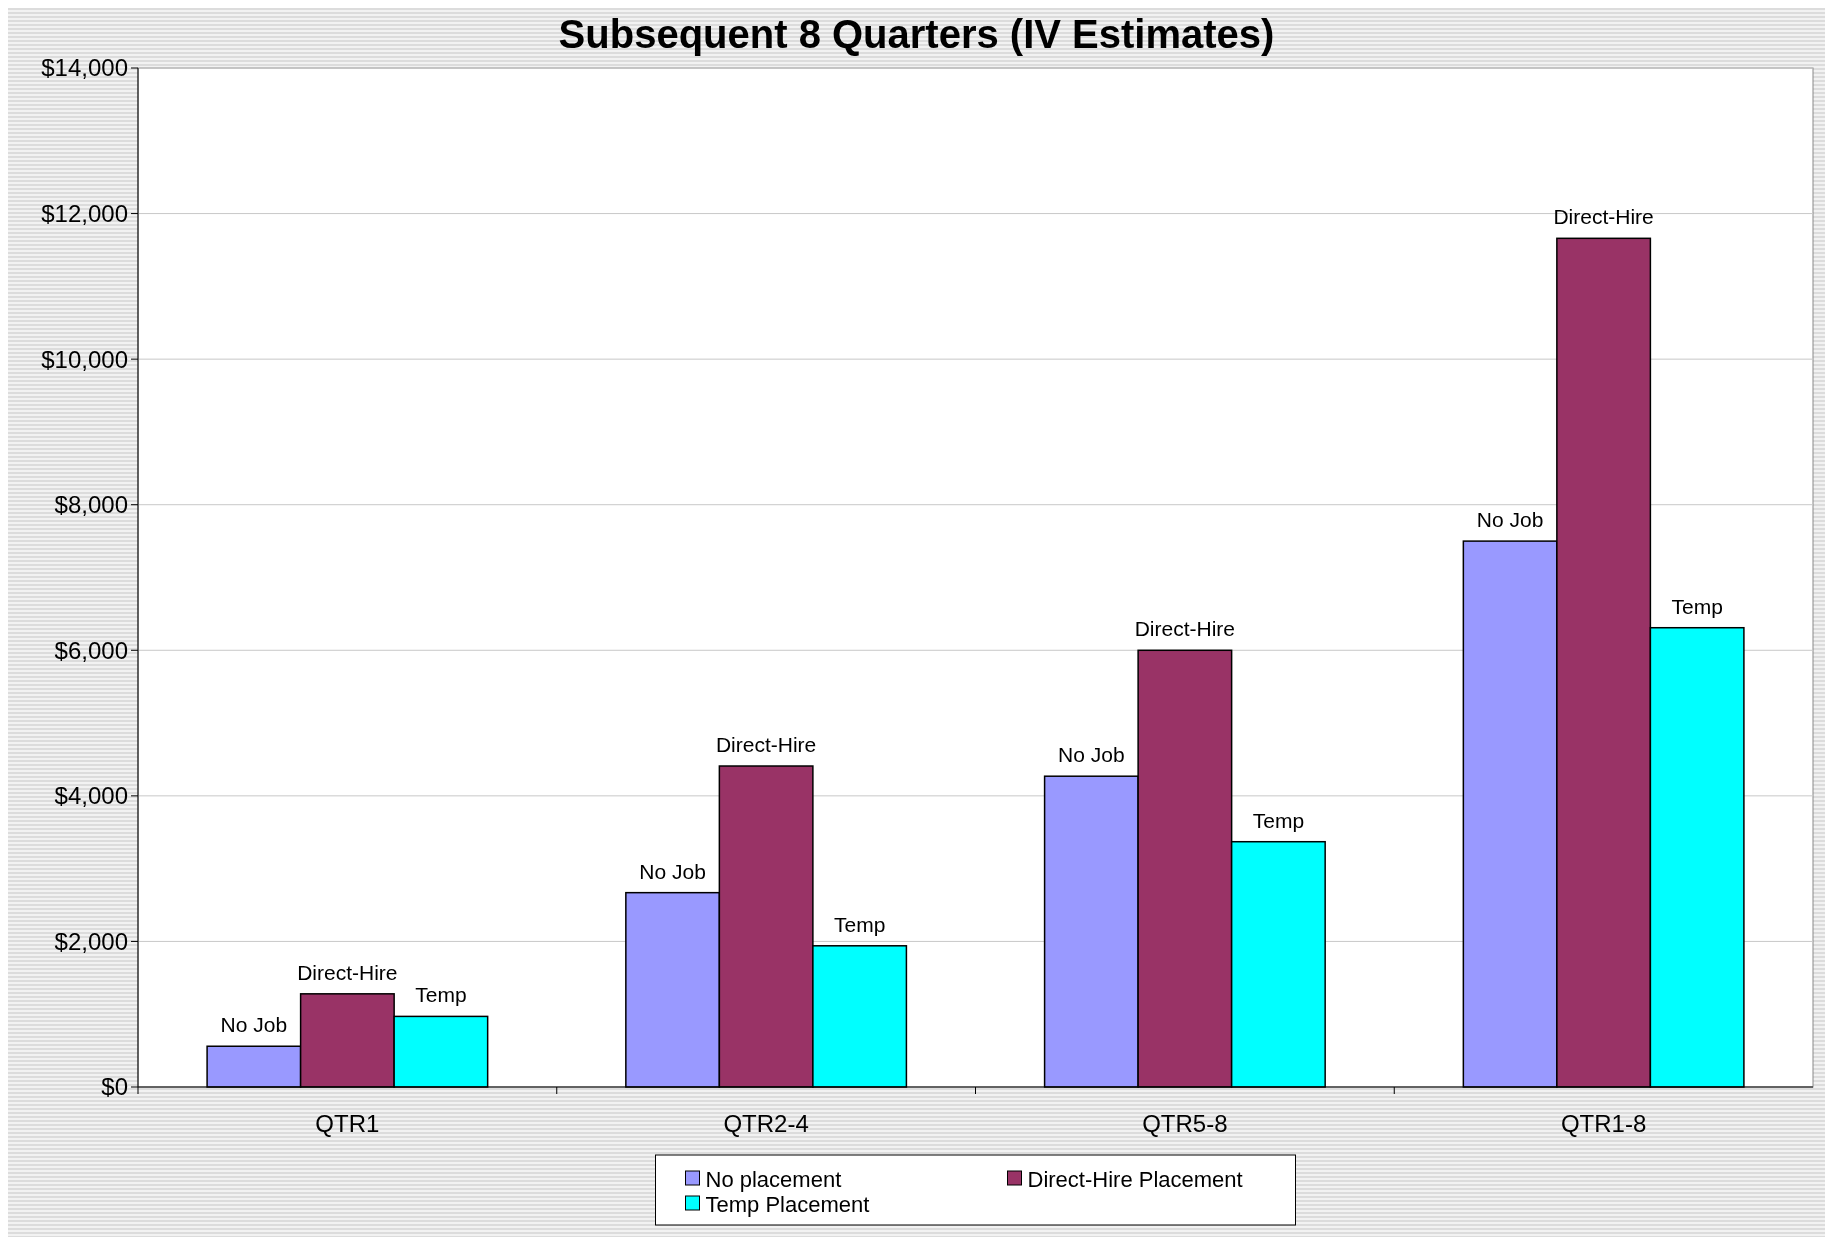 The image size is (1833, 1245). I want to click on y-tick-label: $6,000, so click(91, 650).